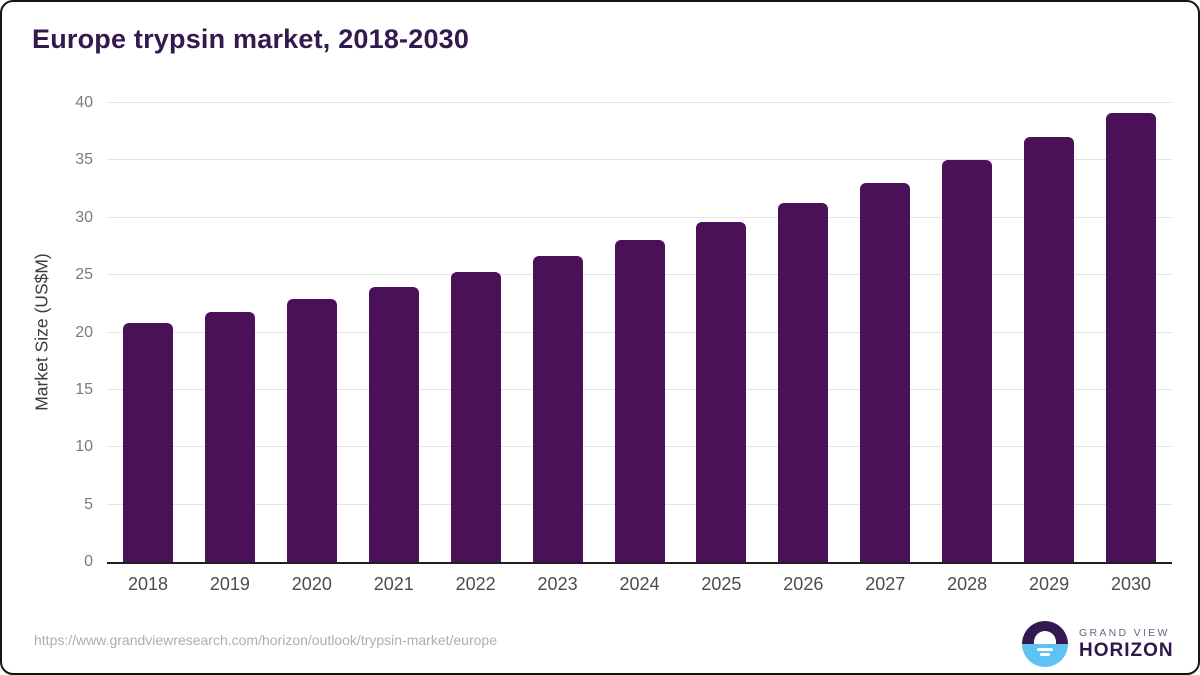  I want to click on x-tick-label: 2025, so click(721, 584).